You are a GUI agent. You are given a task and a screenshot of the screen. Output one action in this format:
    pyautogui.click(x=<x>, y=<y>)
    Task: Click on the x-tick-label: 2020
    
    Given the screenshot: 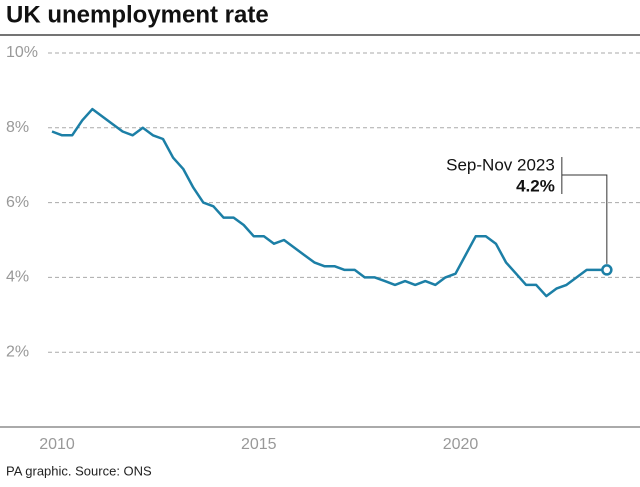 What is the action you would take?
    pyautogui.click(x=461, y=444)
    